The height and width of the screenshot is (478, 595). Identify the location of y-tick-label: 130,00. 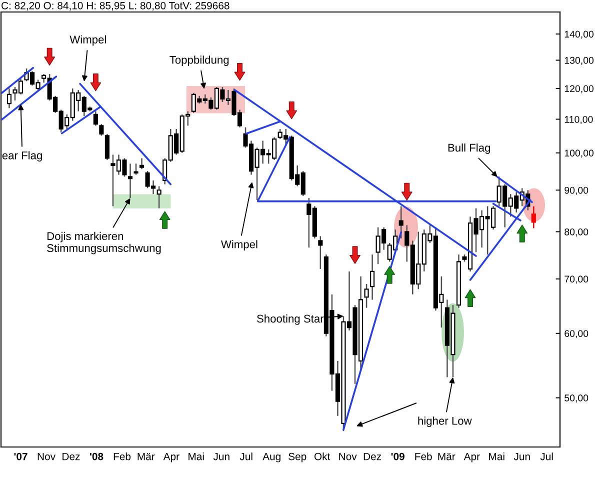
(579, 60).